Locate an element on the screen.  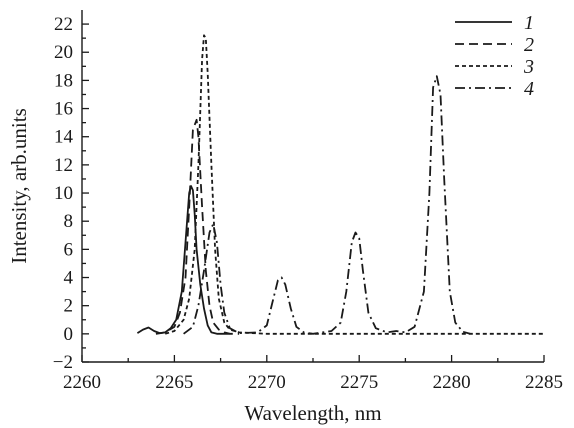
y-tick-label: 14 is located at coordinates (64, 137).